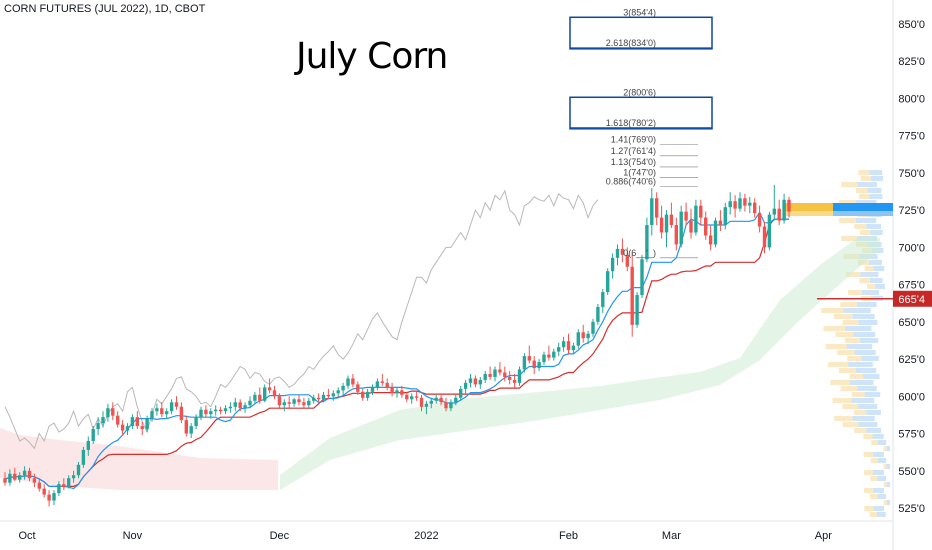 The height and width of the screenshot is (550, 932). I want to click on time-tick-label: Mar, so click(671, 536).